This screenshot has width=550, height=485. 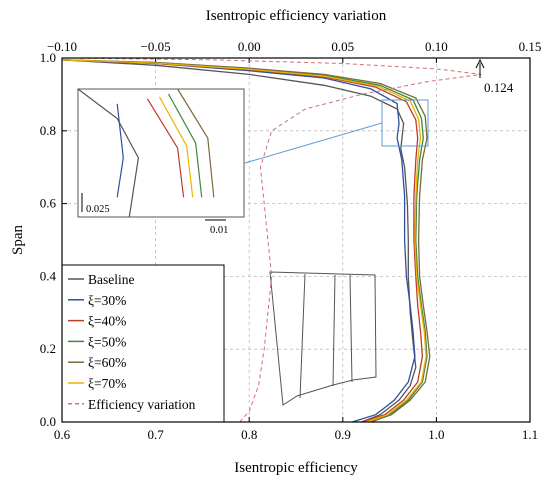 I want to click on inset: 0.025 0.01, so click(x=161, y=162).